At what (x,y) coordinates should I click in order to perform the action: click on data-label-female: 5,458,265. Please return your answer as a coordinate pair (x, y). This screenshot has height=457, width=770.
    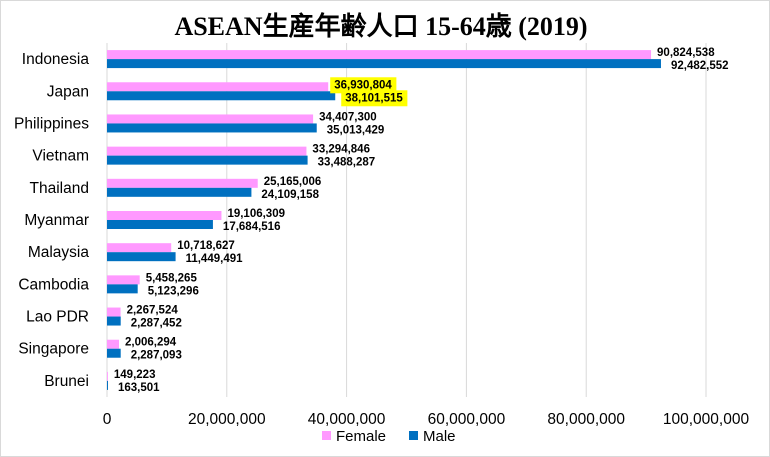
    Looking at the image, I should click on (172, 278).